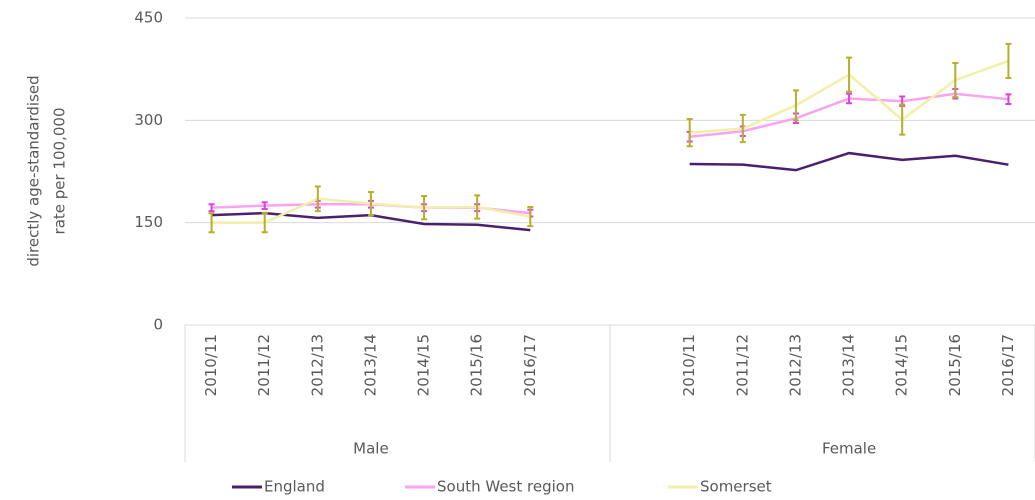  Describe the element at coordinates (158, 325) in the screenshot. I see `y-tick-label: 0` at that location.